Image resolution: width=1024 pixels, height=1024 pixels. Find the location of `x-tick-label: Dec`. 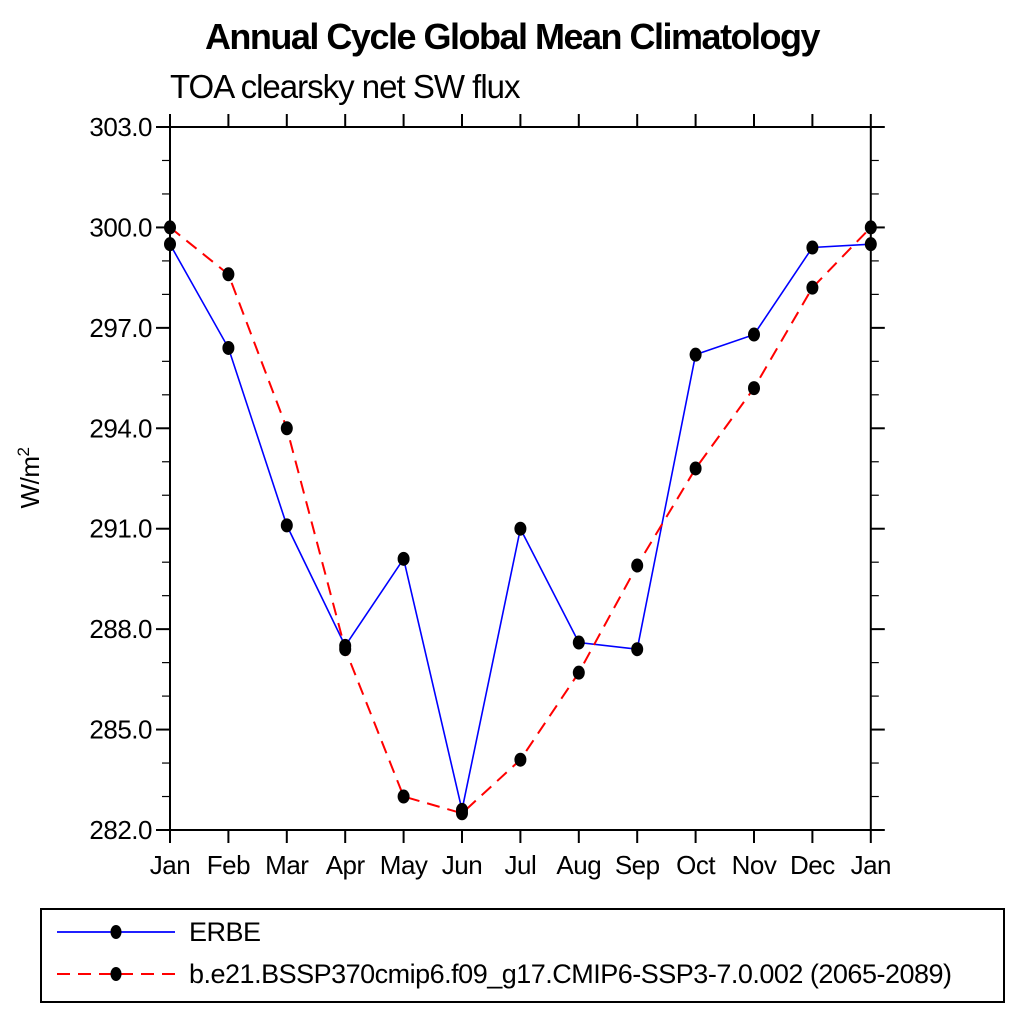

x-tick-label: Dec is located at coordinates (812, 865).